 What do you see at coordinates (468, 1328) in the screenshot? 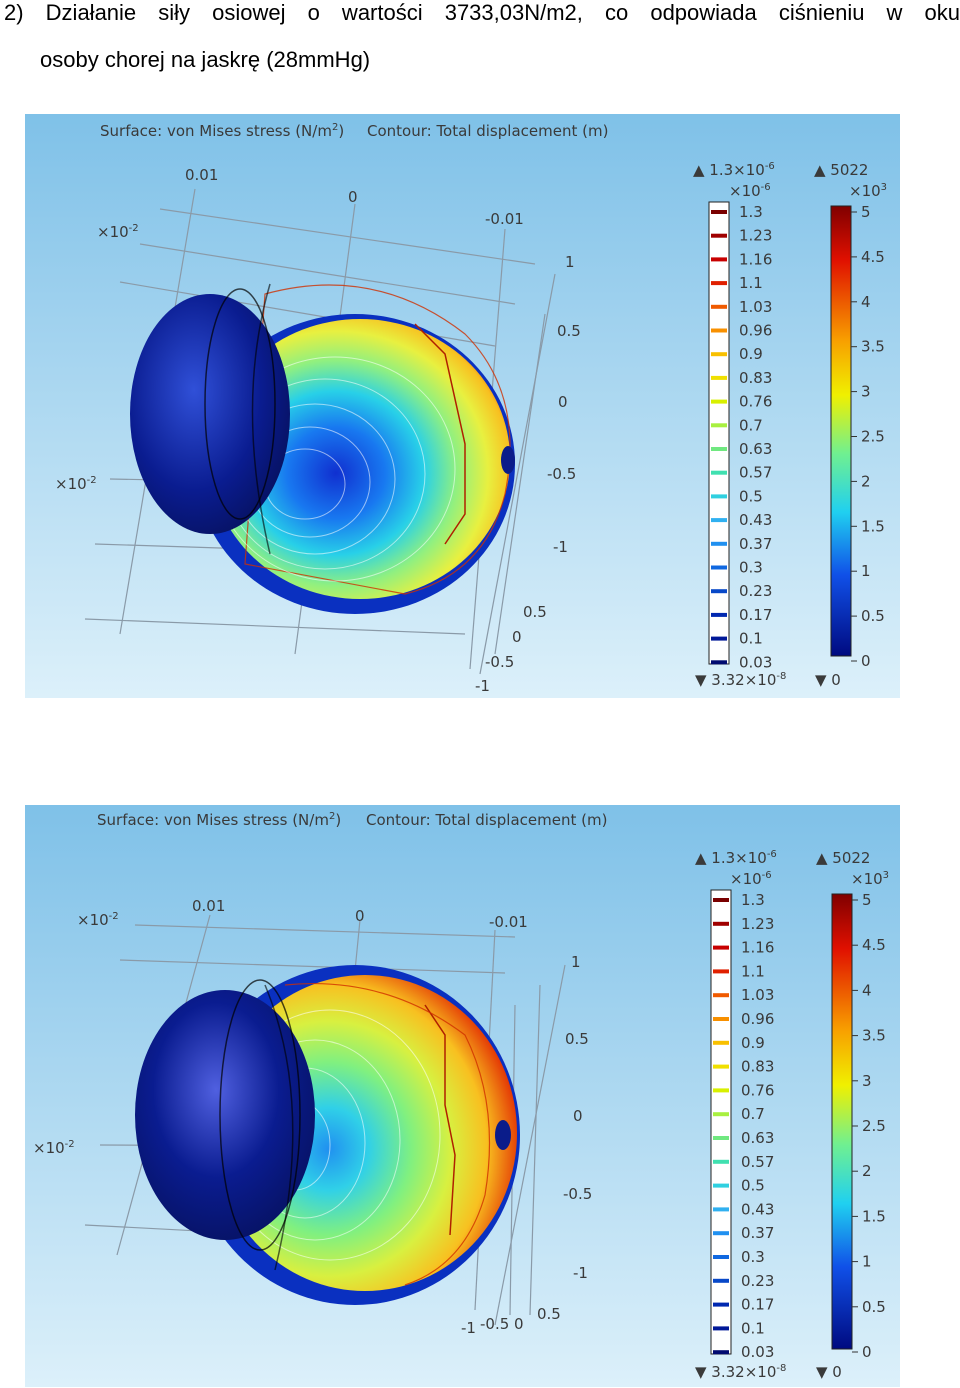
I see `axis-bottom-tick: -1` at bounding box center [468, 1328].